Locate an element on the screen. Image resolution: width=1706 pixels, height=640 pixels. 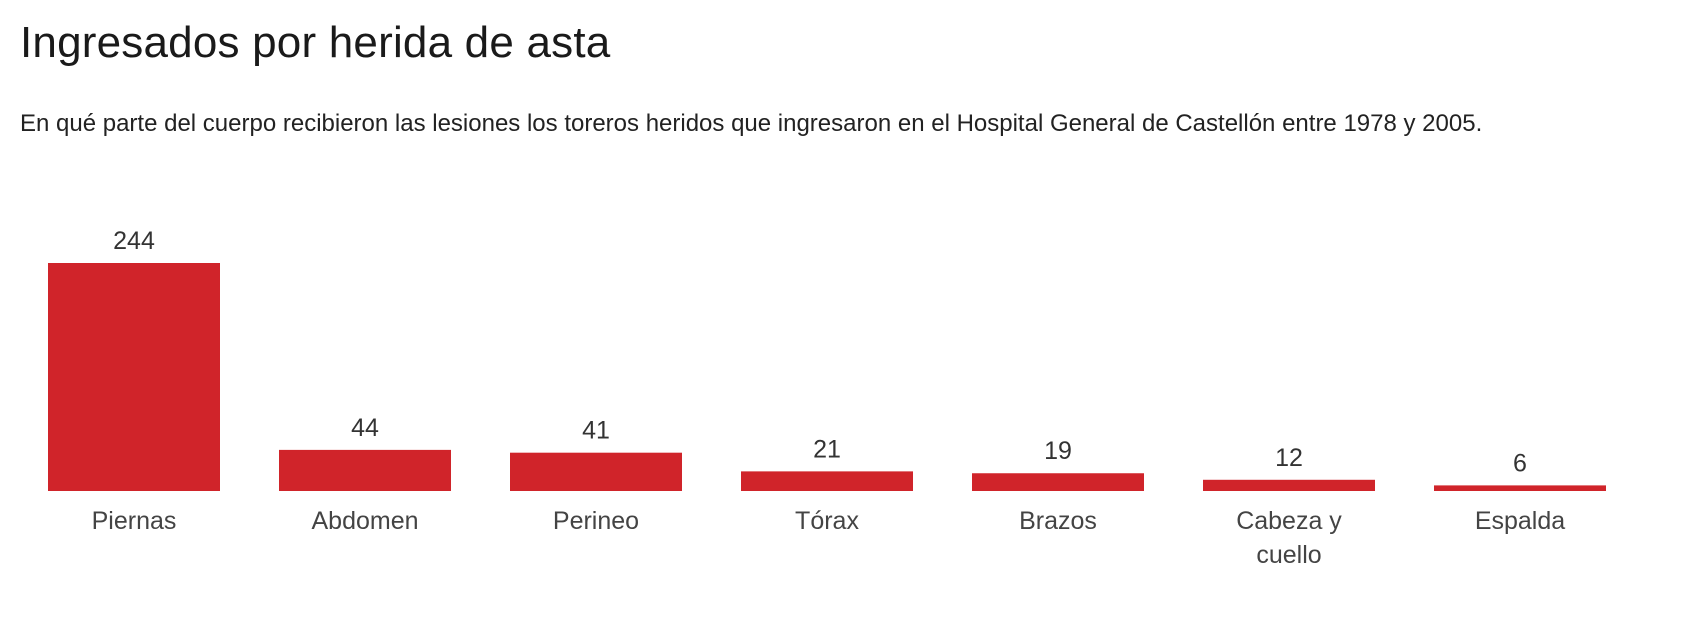
value-label-4: 19 is located at coordinates (1058, 451).